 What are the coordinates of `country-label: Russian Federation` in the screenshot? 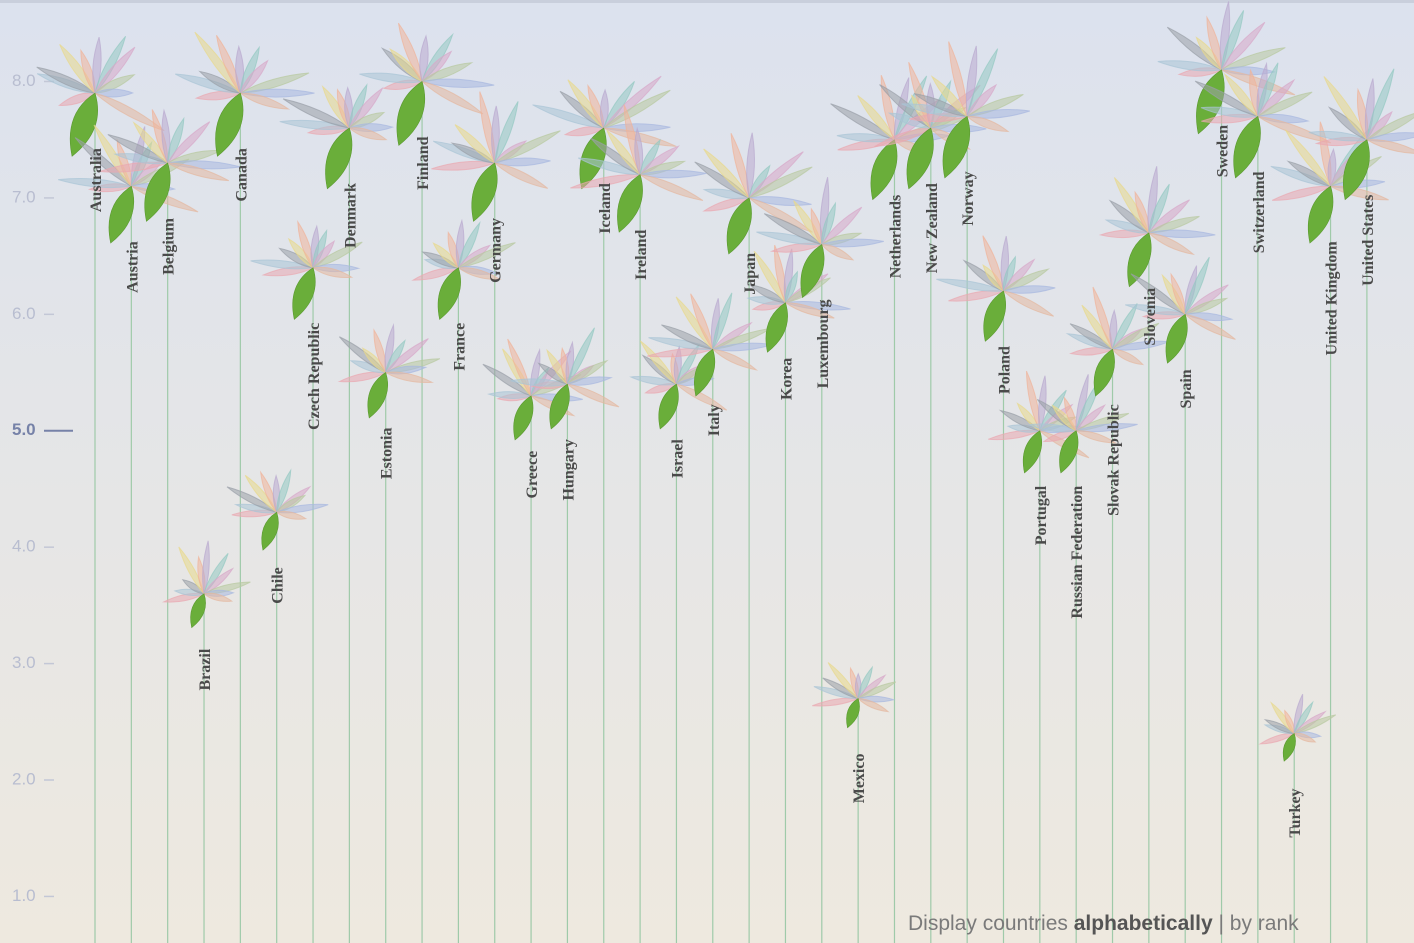 It's located at (1077, 552).